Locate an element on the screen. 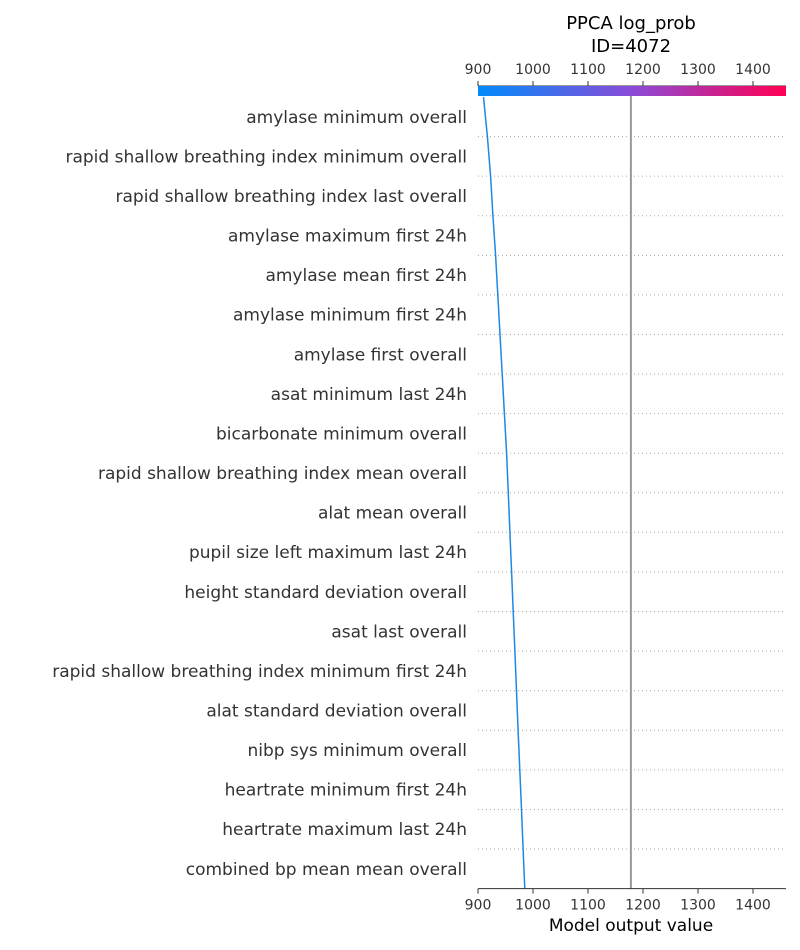 This screenshot has width=800, height=950. feature-label: combined bp mean mean overall is located at coordinates (326, 870).